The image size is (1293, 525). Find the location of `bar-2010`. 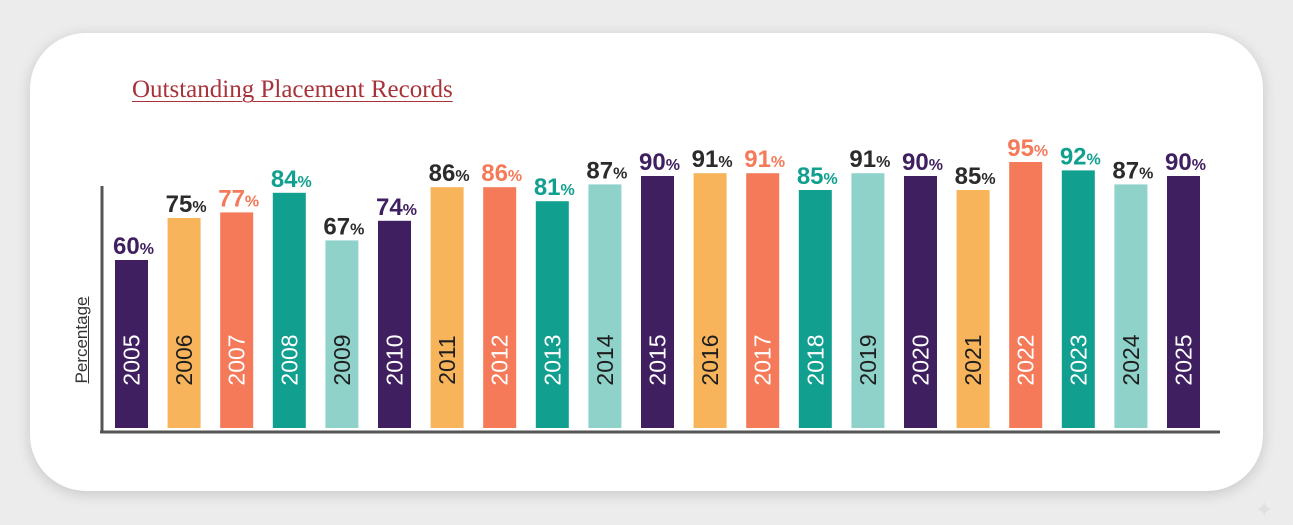

bar-2010 is located at coordinates (394, 324).